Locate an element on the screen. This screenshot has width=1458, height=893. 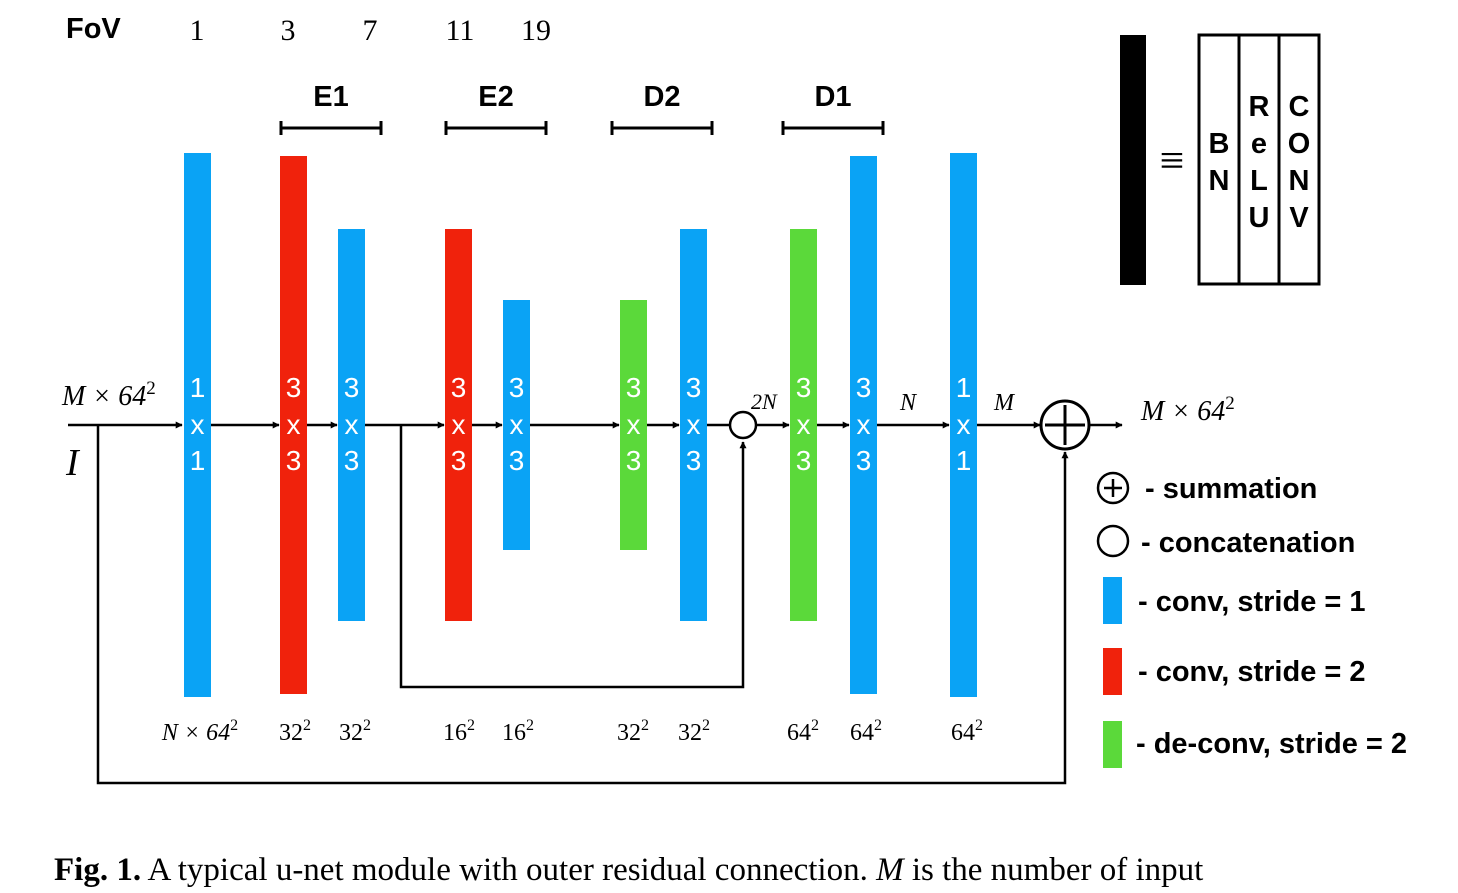
bn-box is located at coordinates (1219, 159).